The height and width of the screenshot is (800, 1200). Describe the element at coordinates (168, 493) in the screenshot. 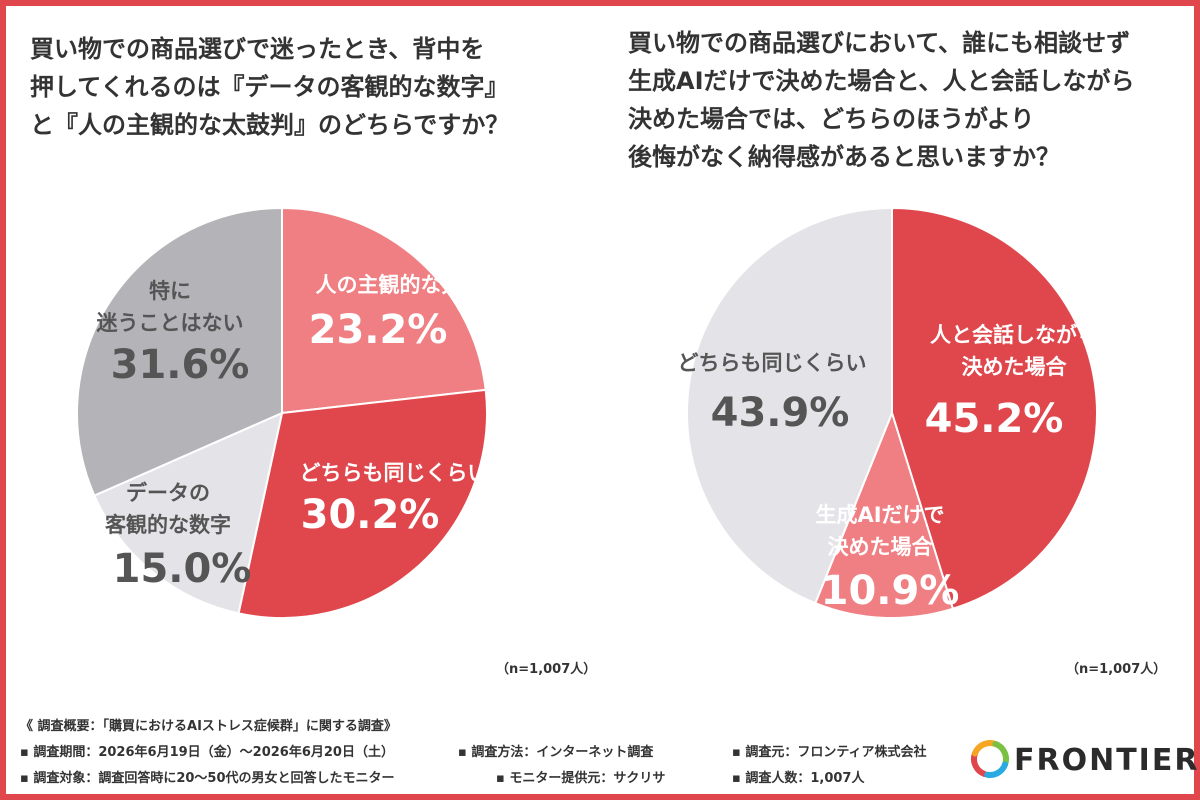

I see `pie-1-slice-3-label: データの` at that location.